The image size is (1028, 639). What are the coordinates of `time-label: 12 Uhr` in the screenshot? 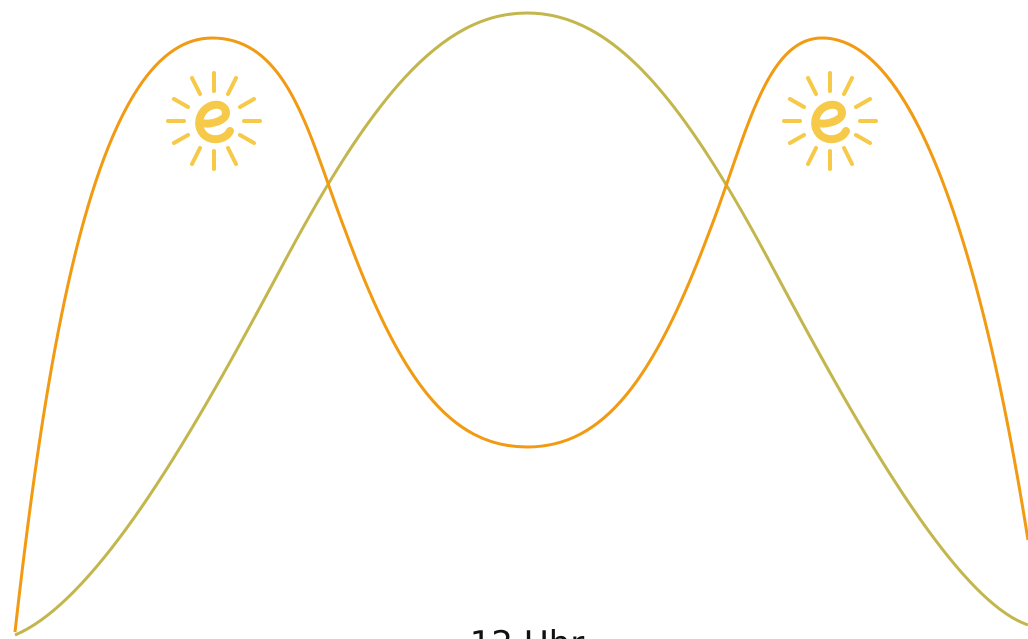 It's located at (527, 631).